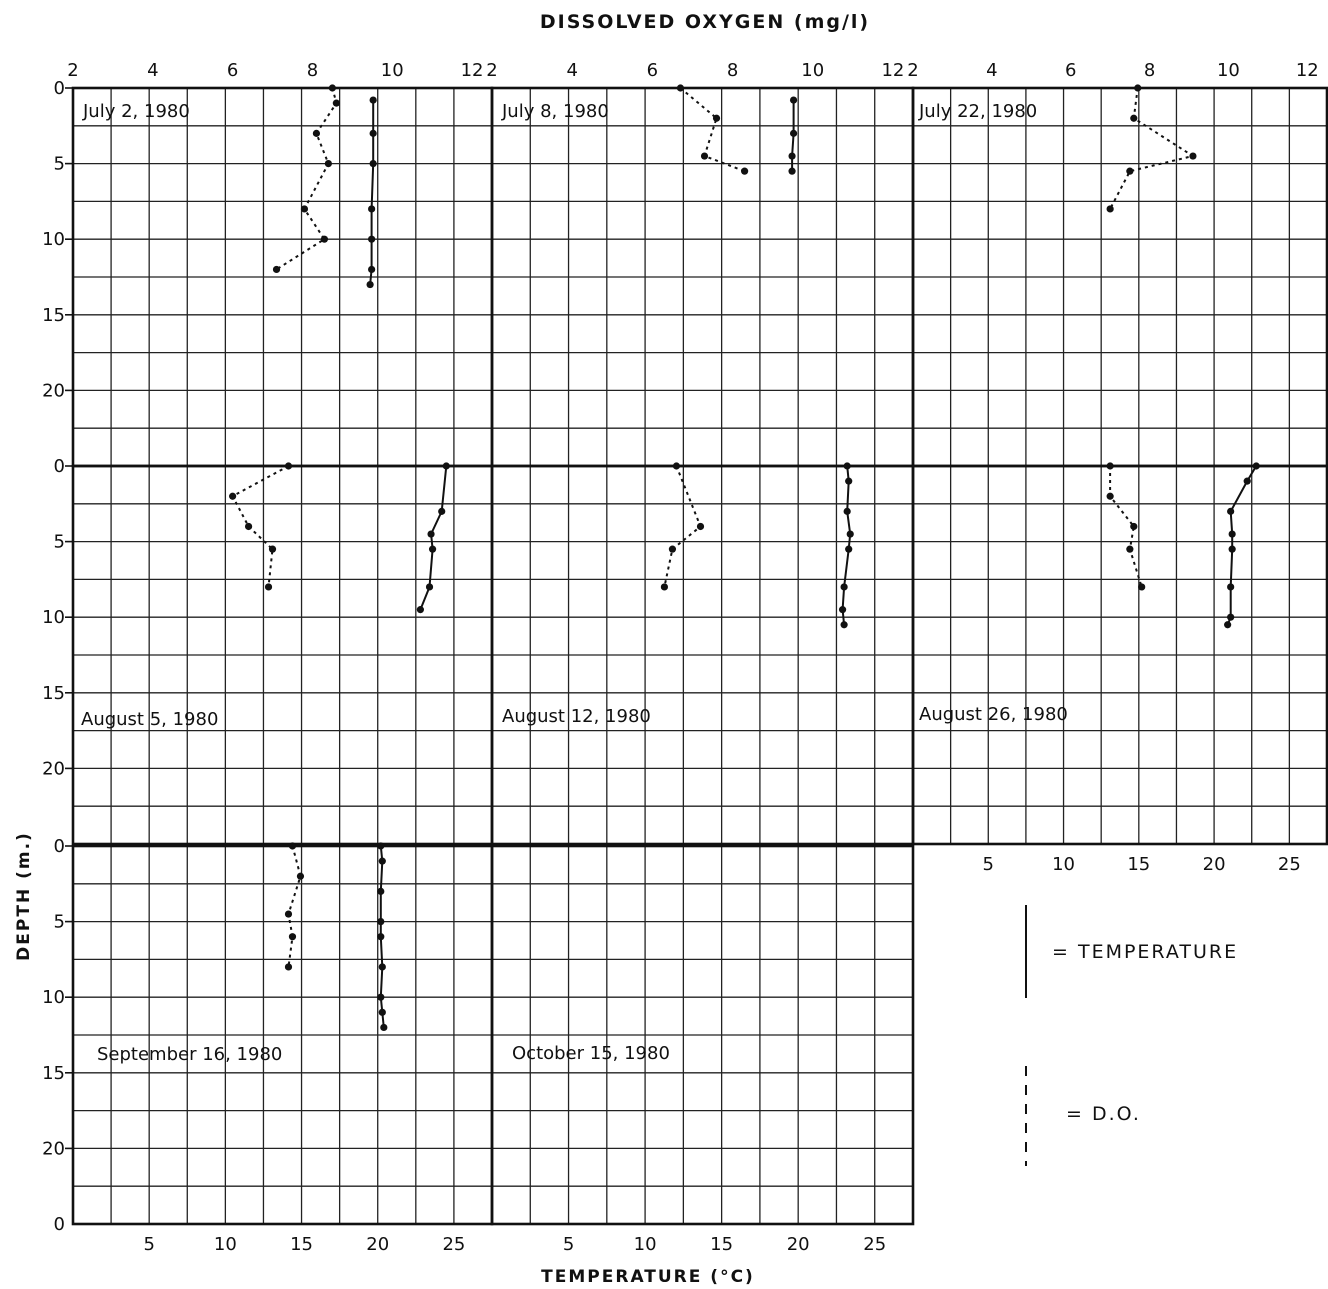 Image resolution: width=1328 pixels, height=1289 pixels. I want to click on panel-frame, so click(702, 1035).